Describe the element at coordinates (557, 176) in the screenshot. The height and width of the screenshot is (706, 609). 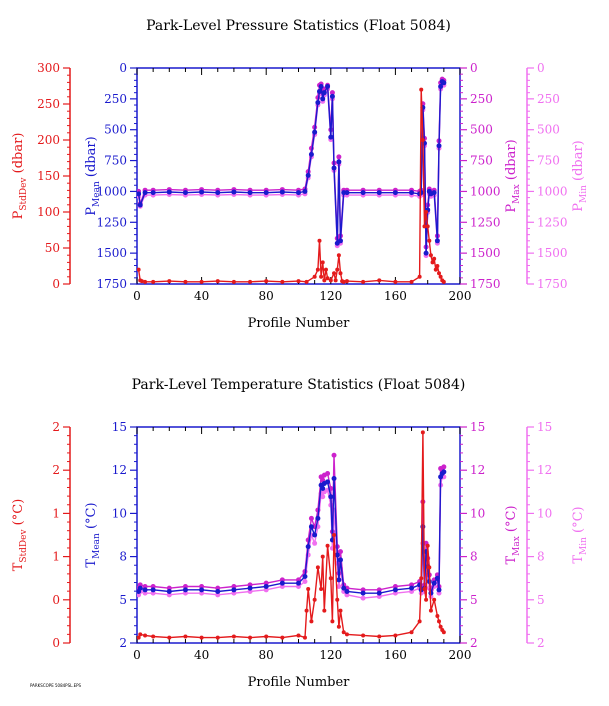
I see `y-axis-min: 0 250 500 750 1000 1250 1500 1750 PMin (dbar)` at that location.